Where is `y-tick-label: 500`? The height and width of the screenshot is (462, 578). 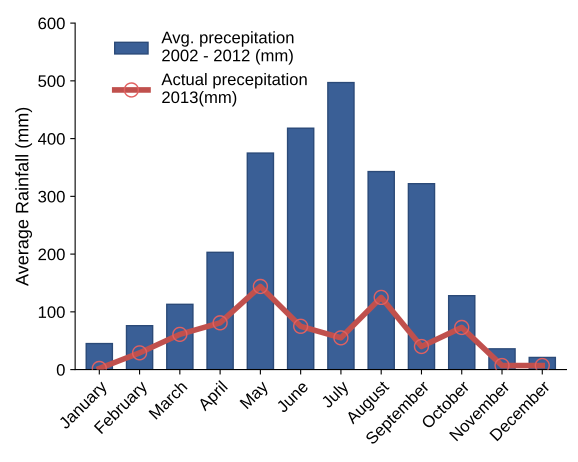 y-tick-label: 500 is located at coordinates (51, 81).